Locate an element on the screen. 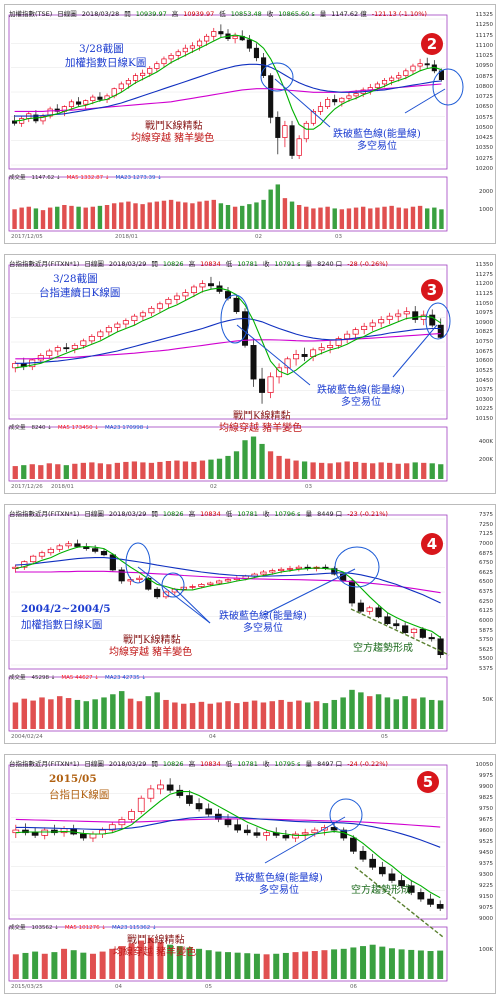  y-tick-label: 10650 is located at coordinates (484, 107).